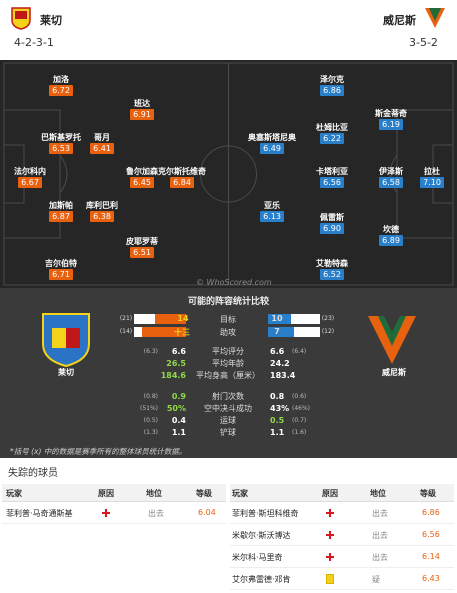  I want to click on player-rating: 6.51, so click(142, 252).